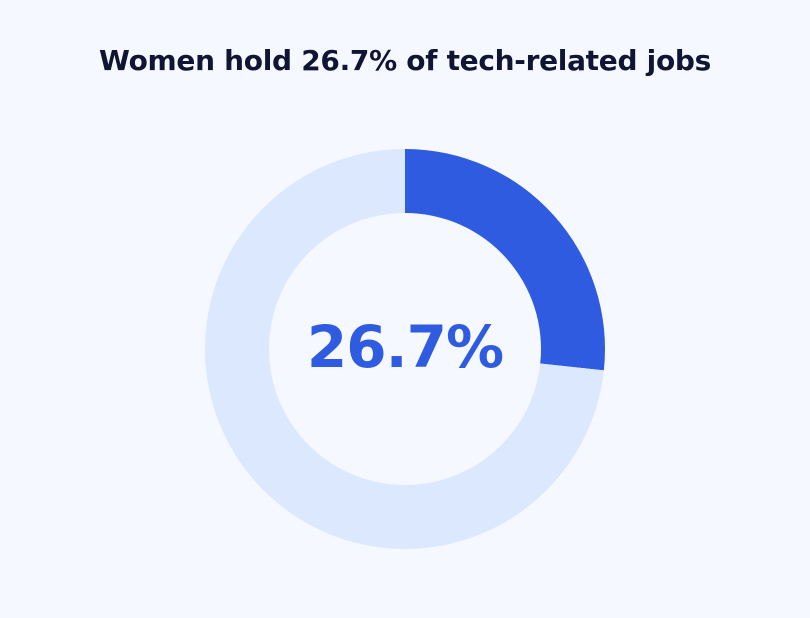 This screenshot has width=810, height=618. I want to click on center-label: 26.7%, so click(405, 347).